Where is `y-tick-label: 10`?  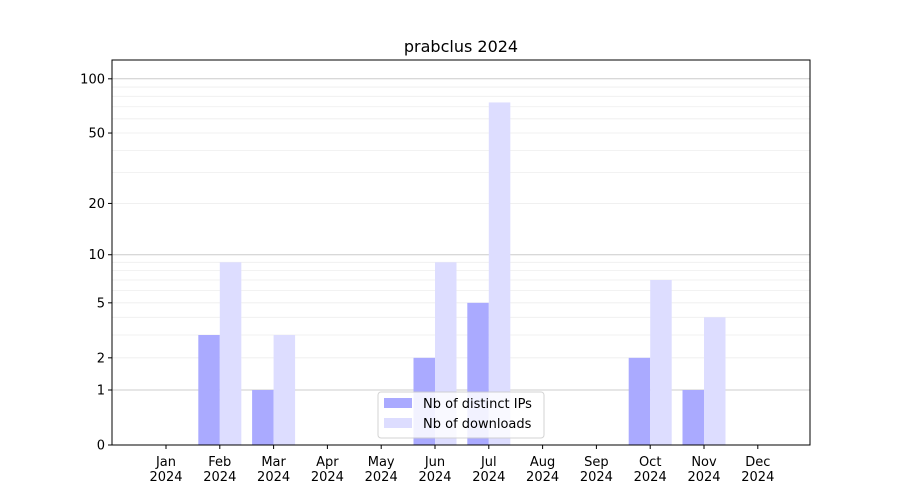
y-tick-label: 10 is located at coordinates (96, 255).